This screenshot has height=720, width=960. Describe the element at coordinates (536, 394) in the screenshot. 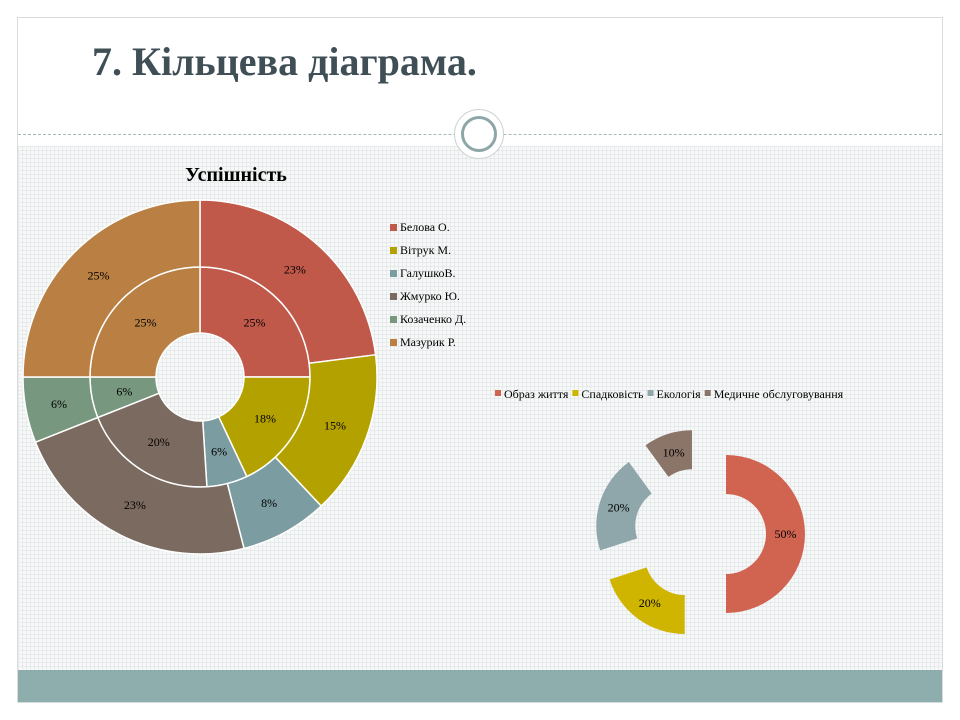

I see `legend-label-образ-життя: Образ життя` at that location.